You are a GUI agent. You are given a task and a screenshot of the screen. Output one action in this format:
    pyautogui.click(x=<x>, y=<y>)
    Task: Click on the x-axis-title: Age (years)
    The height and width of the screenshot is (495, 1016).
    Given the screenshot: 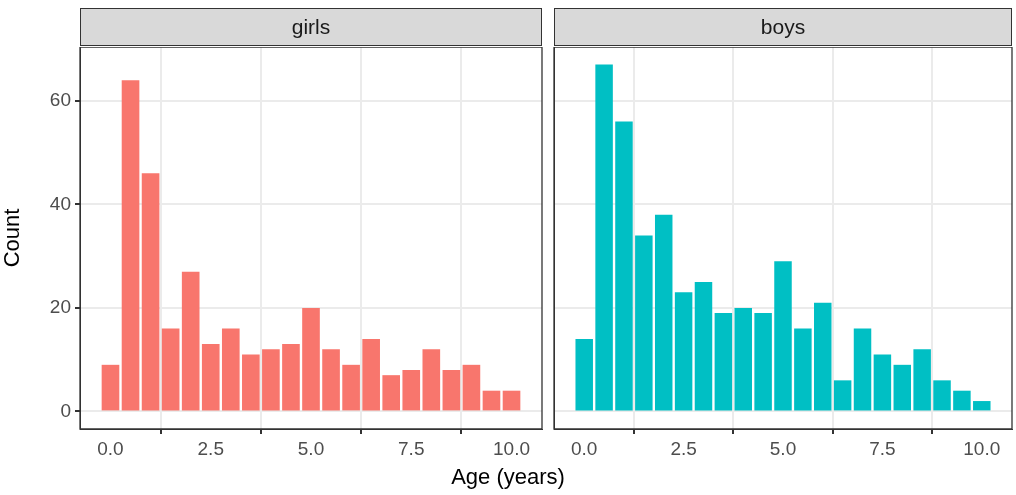 What is the action you would take?
    pyautogui.click(x=508, y=477)
    